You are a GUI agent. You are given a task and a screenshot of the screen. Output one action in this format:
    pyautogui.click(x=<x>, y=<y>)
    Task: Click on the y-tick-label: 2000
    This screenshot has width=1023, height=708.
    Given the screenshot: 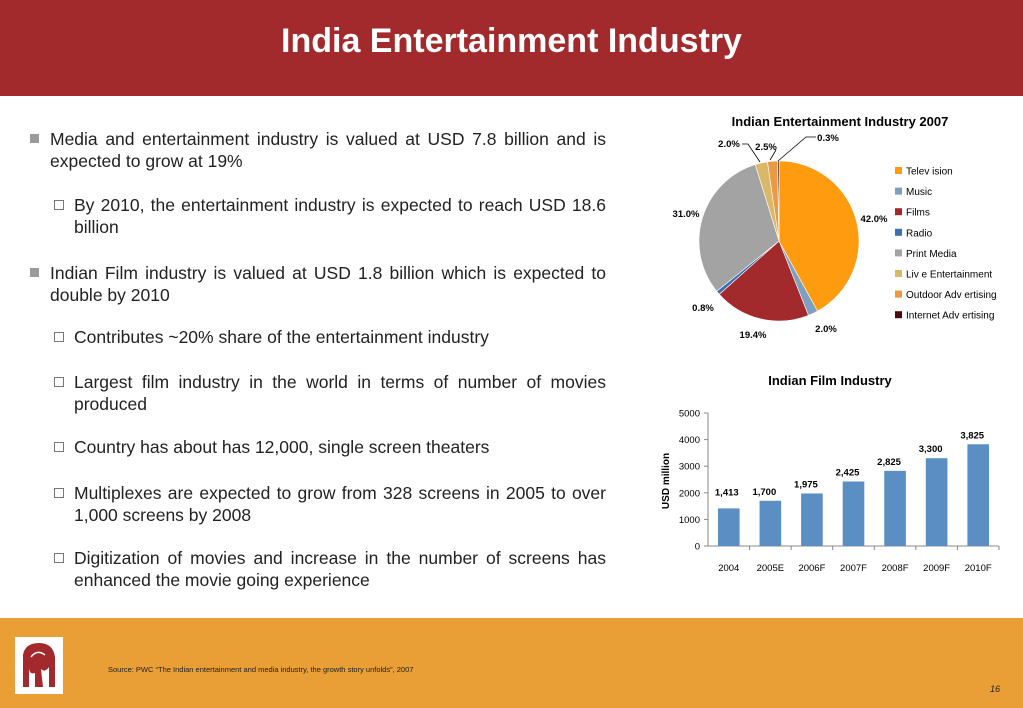 What is the action you would take?
    pyautogui.click(x=689, y=493)
    